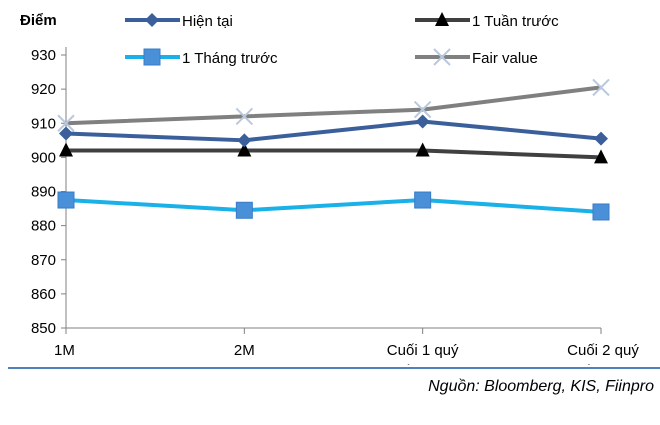 The width and height of the screenshot is (660, 425). I want to click on y-tick-label: 900, so click(43, 157).